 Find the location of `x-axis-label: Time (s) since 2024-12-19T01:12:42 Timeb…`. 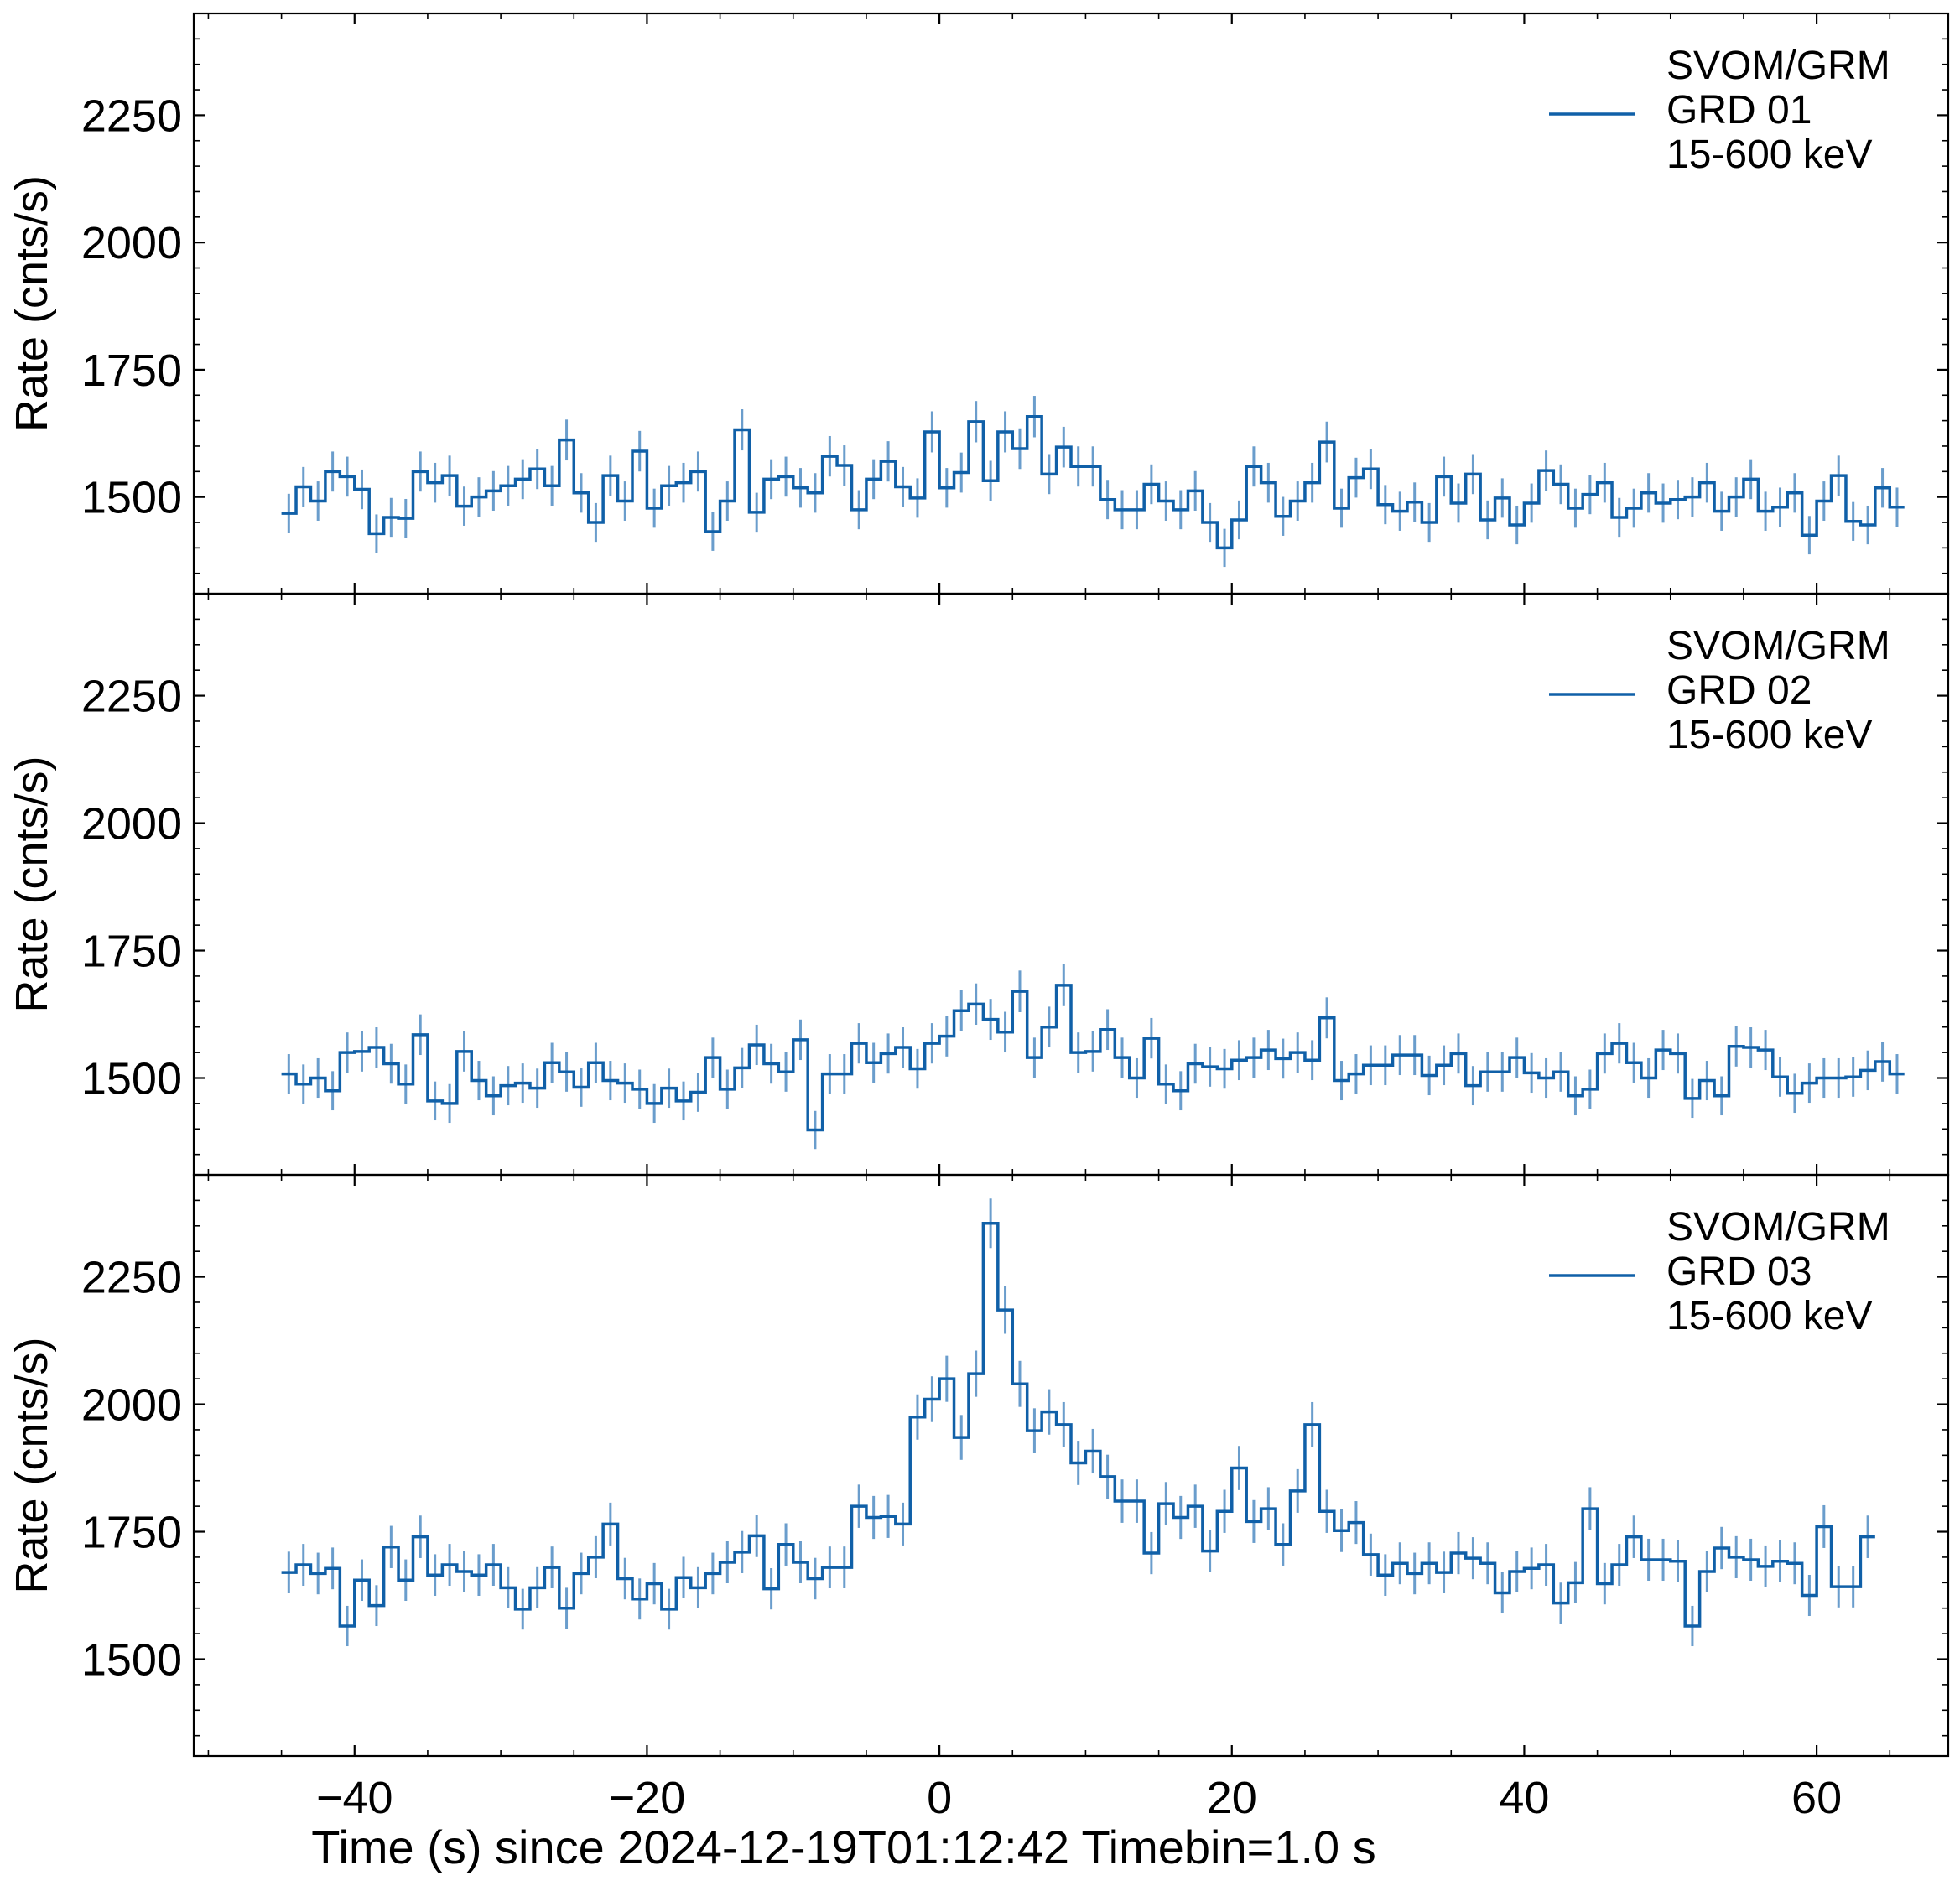

x-axis-label: Time (s) since 2024-12-19T01:12:42 Timeb… is located at coordinates (843, 1847).